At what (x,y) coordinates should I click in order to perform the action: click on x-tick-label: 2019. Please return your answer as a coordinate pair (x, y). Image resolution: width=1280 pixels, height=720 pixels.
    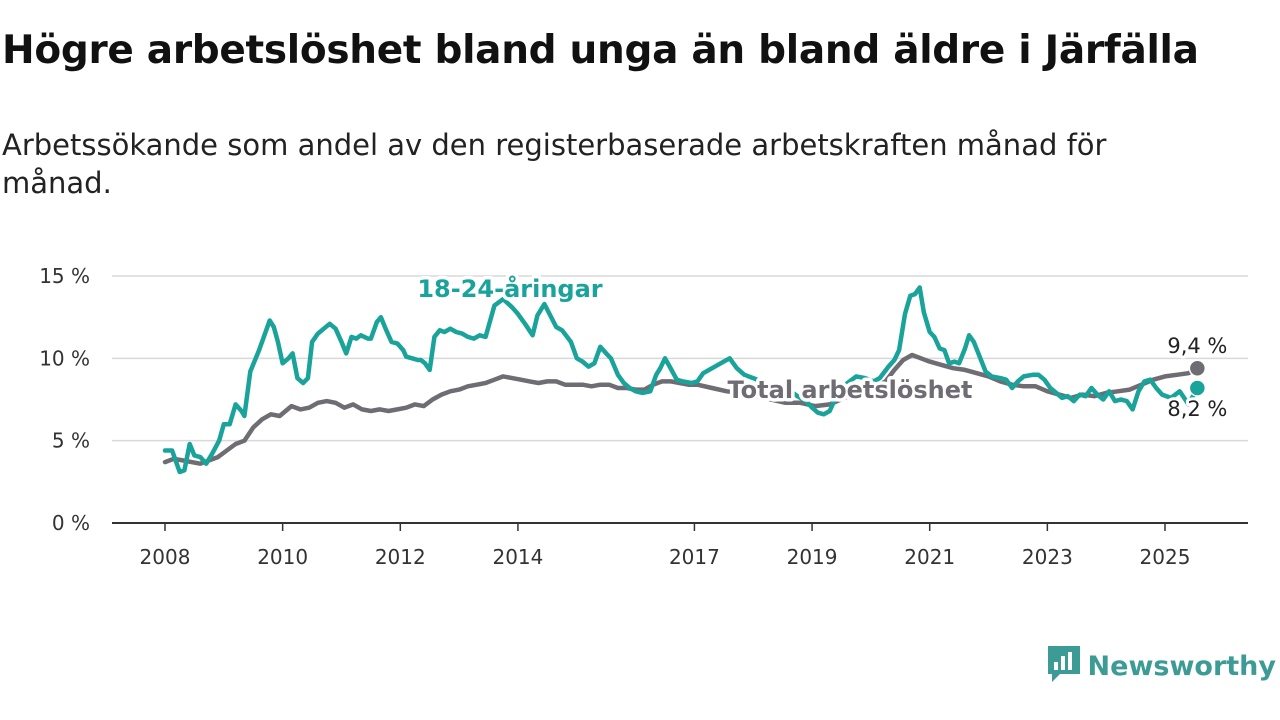
    Looking at the image, I should click on (812, 557).